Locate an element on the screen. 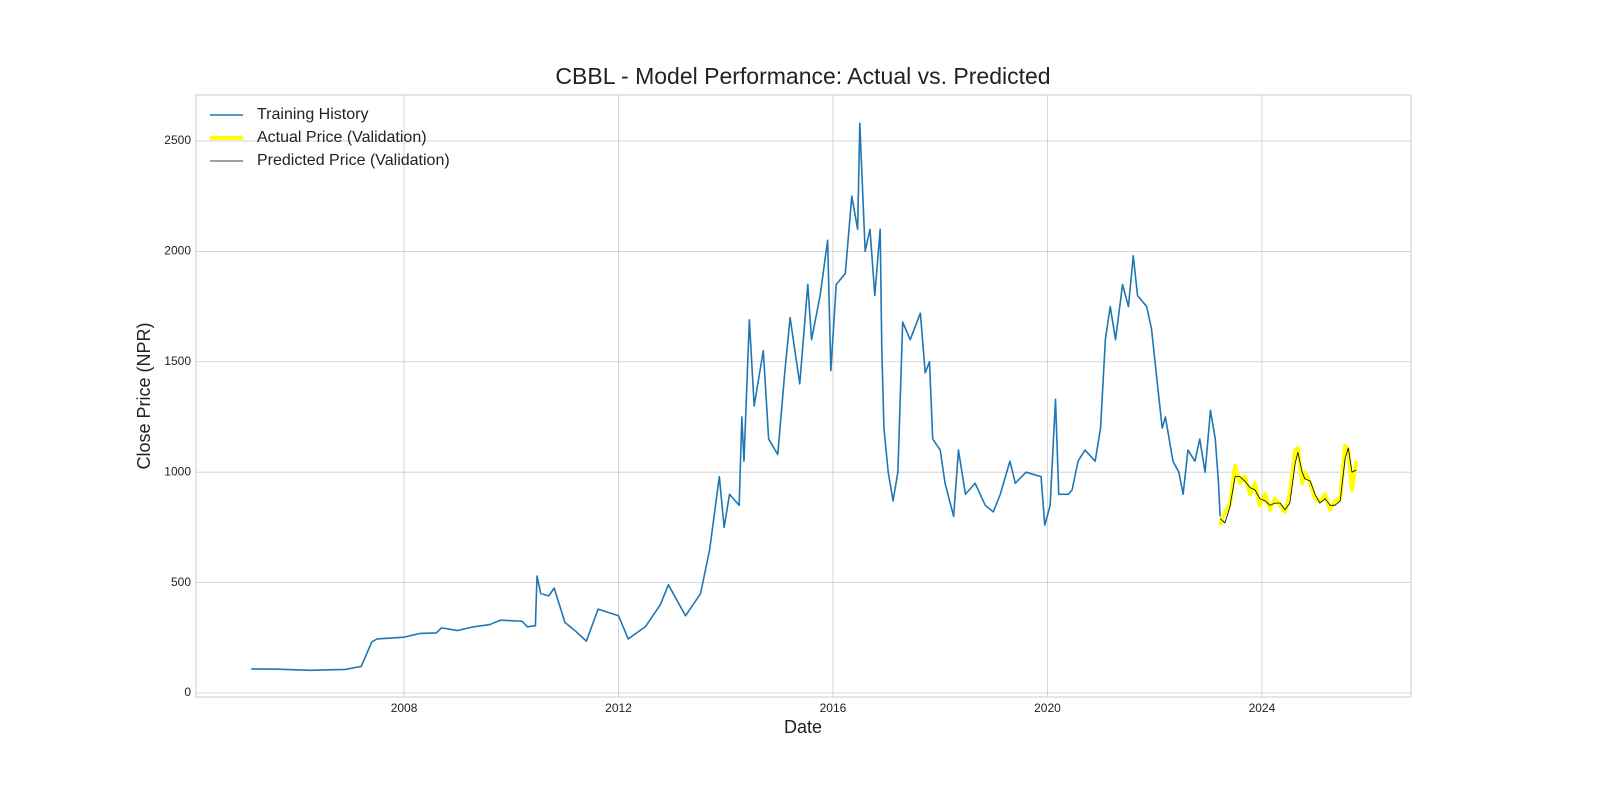  y-tick-label: 1000 is located at coordinates (177, 471).